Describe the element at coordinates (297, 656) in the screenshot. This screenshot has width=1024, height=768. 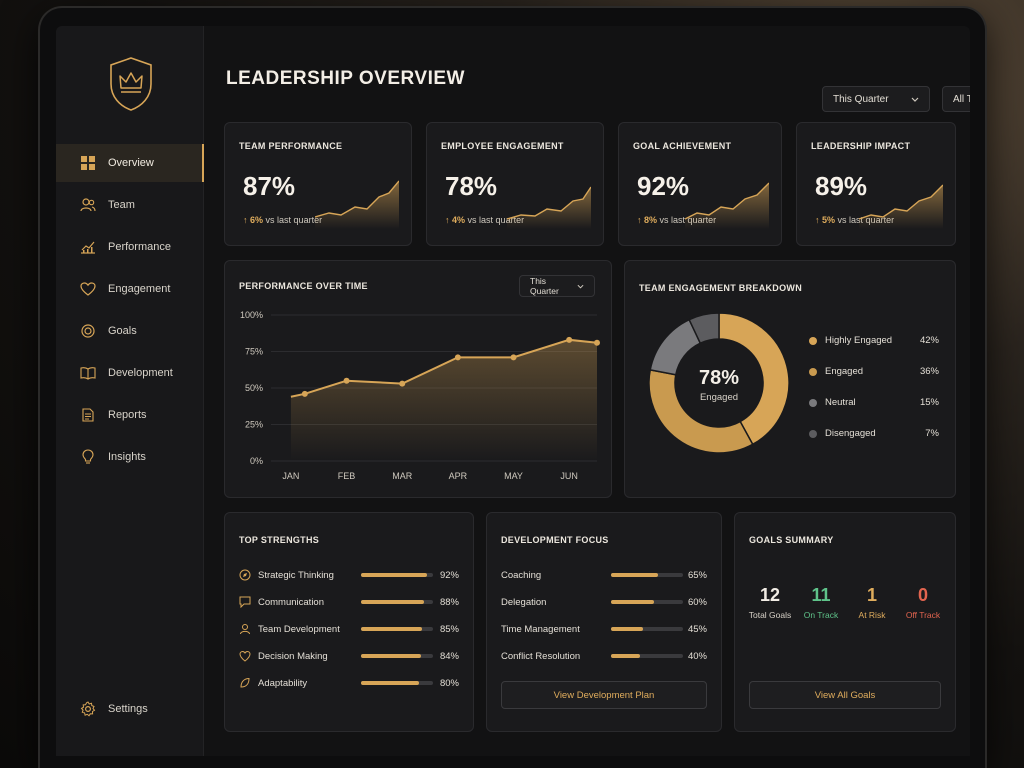
I see `strength-label-wrap: Decision Making` at that location.